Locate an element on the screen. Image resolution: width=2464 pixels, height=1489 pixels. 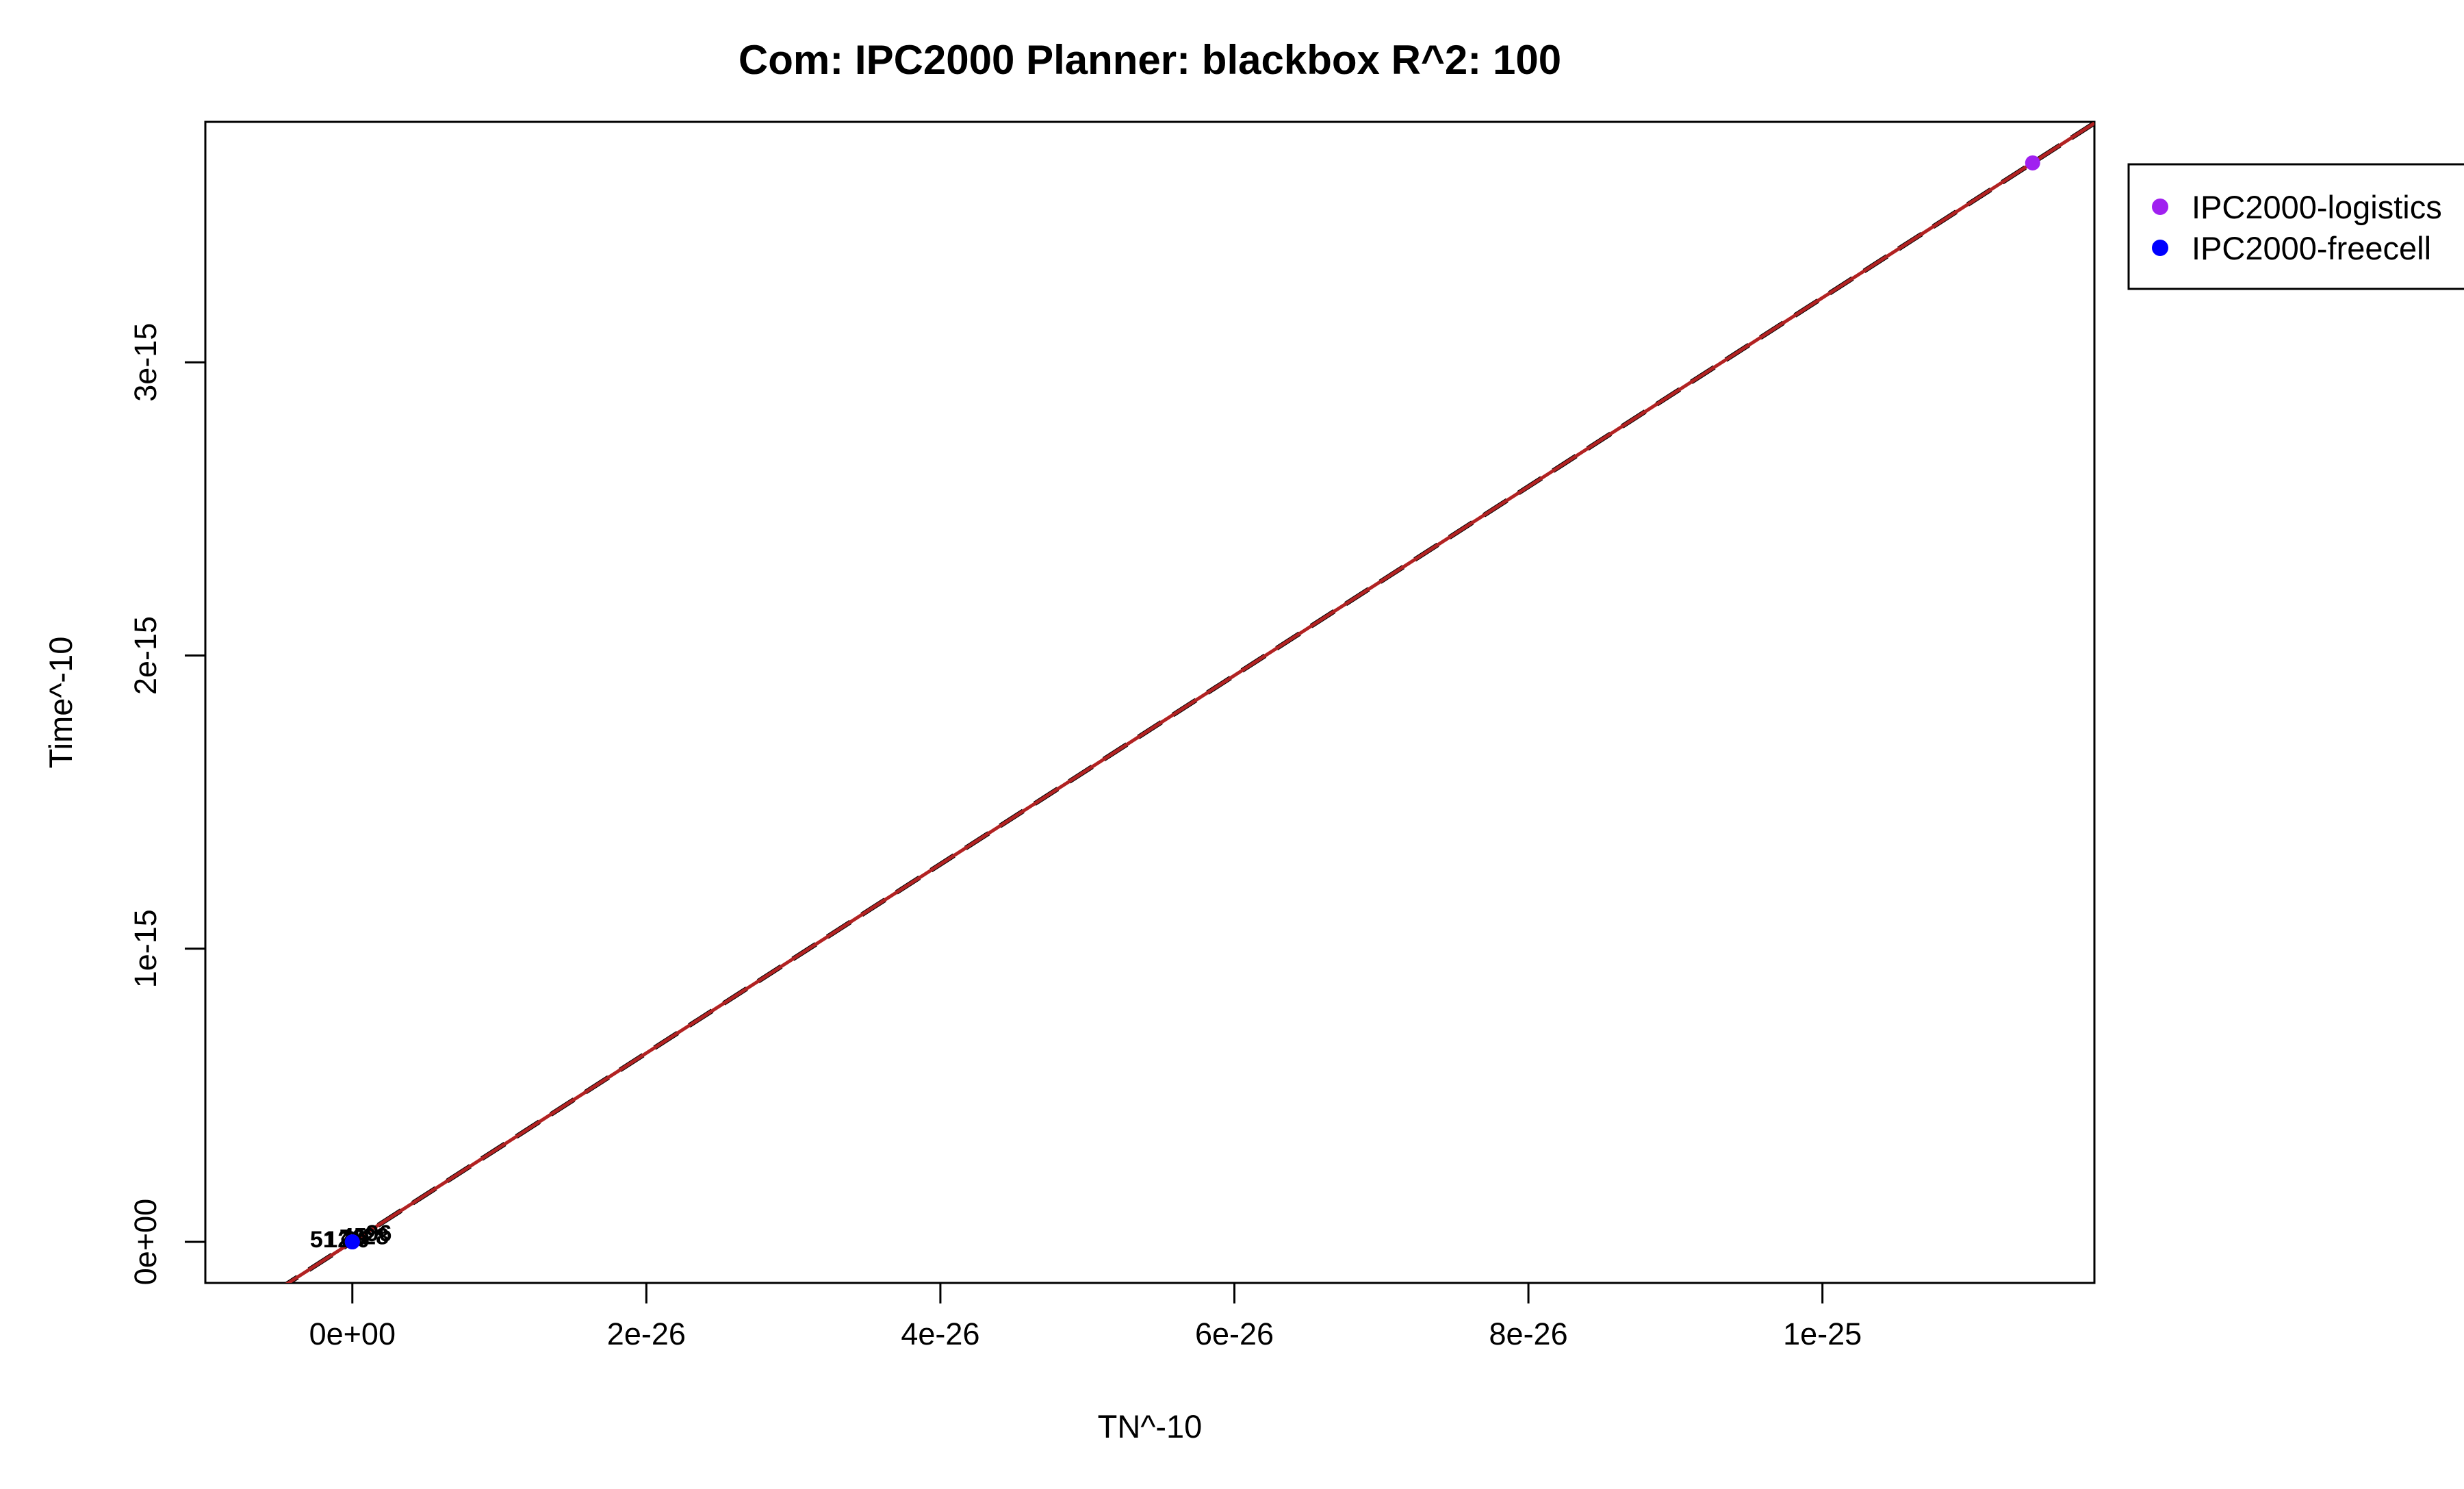
legend: IPC2000-logistics IPC2000-freecell is located at coordinates (2295, 227).